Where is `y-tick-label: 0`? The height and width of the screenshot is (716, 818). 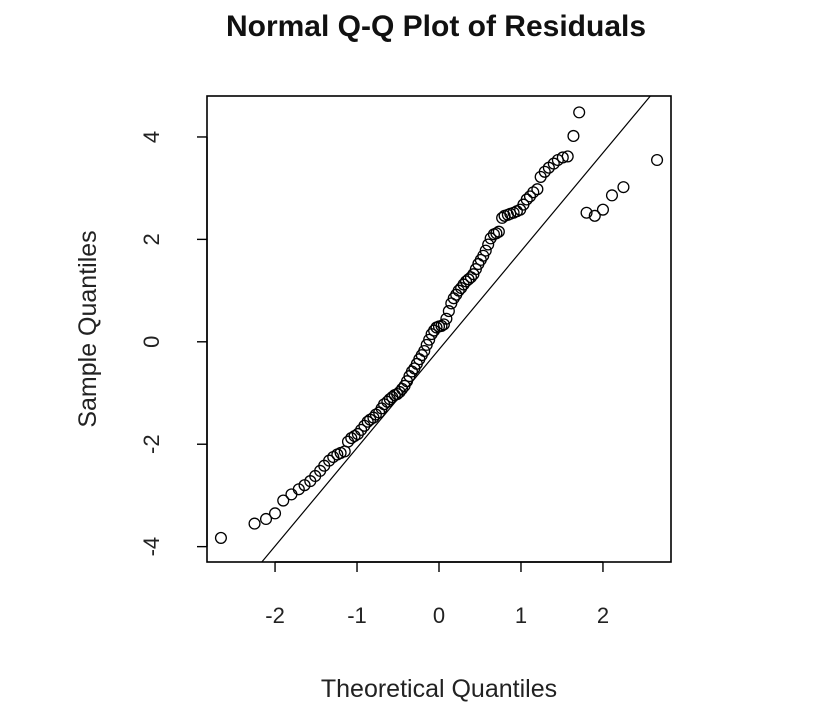 y-tick-label: 0 is located at coordinates (151, 342).